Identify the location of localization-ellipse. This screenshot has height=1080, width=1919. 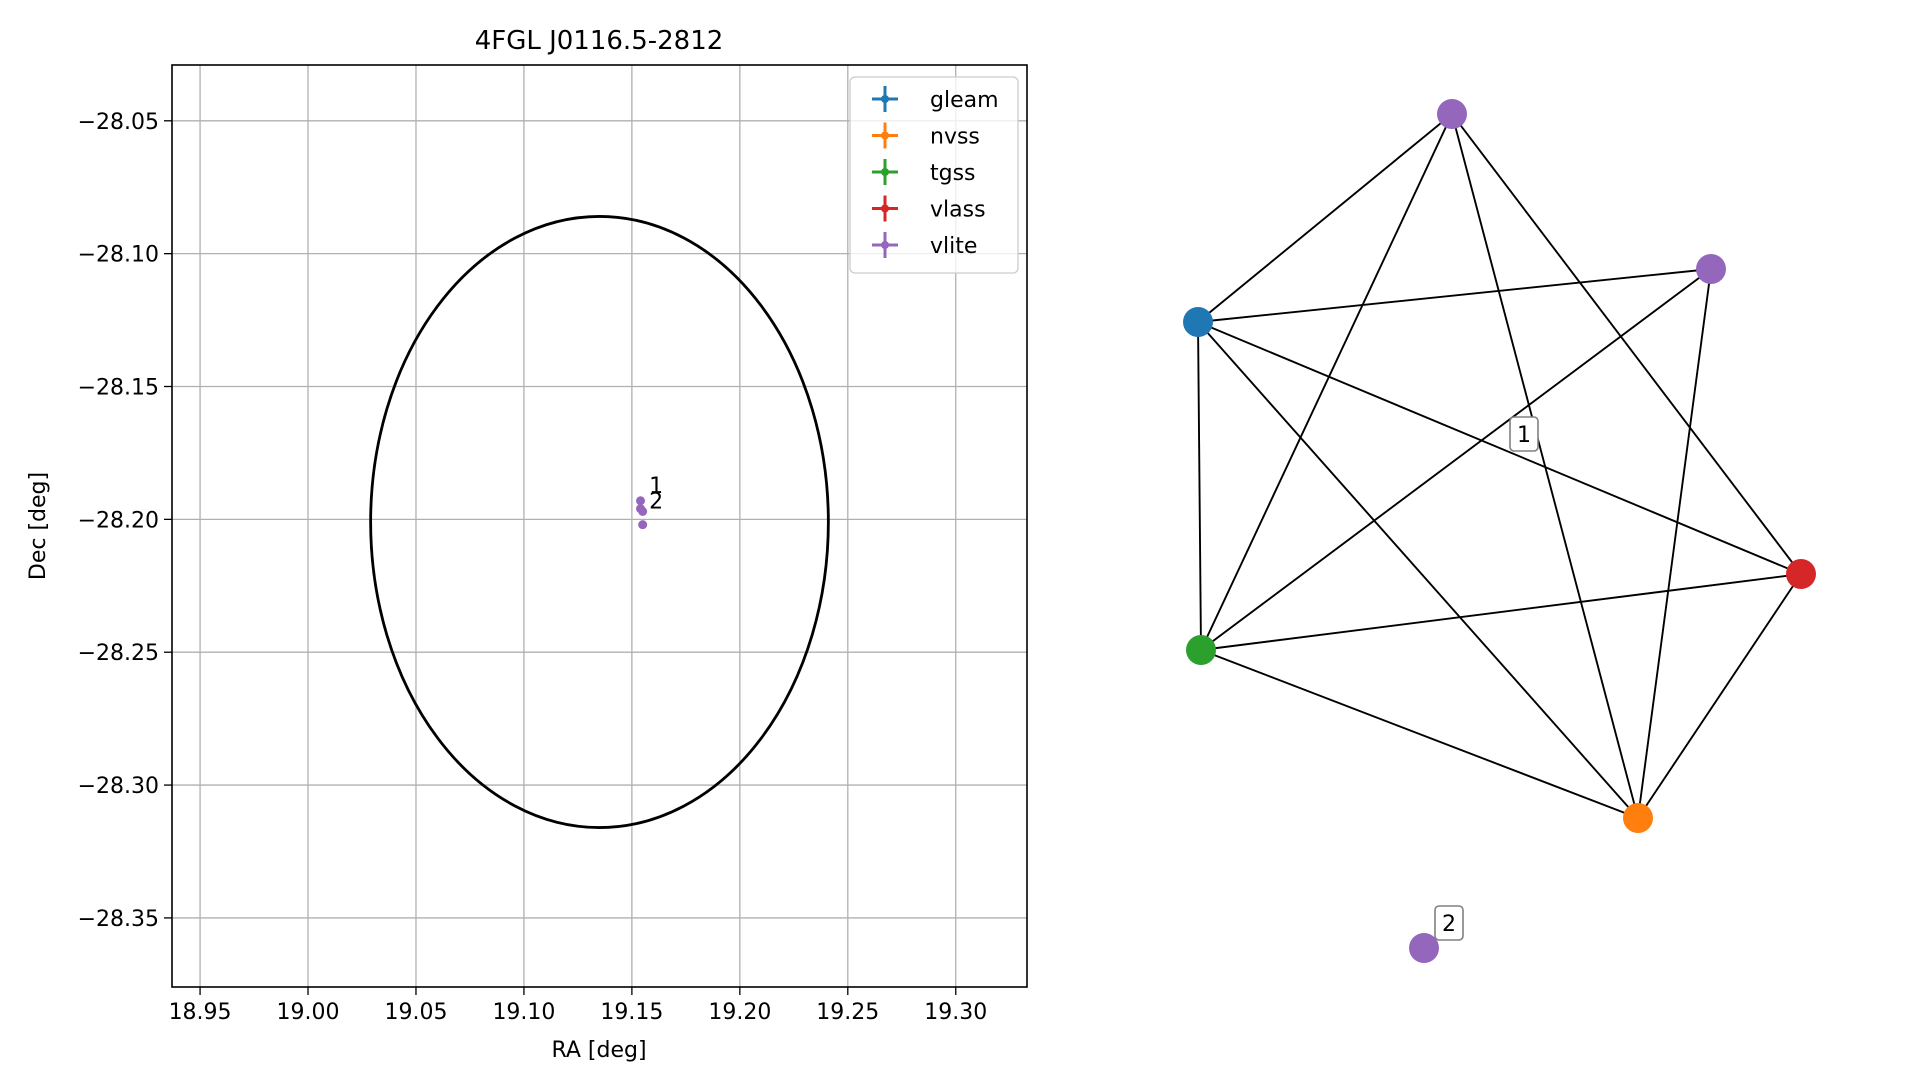
(599, 522).